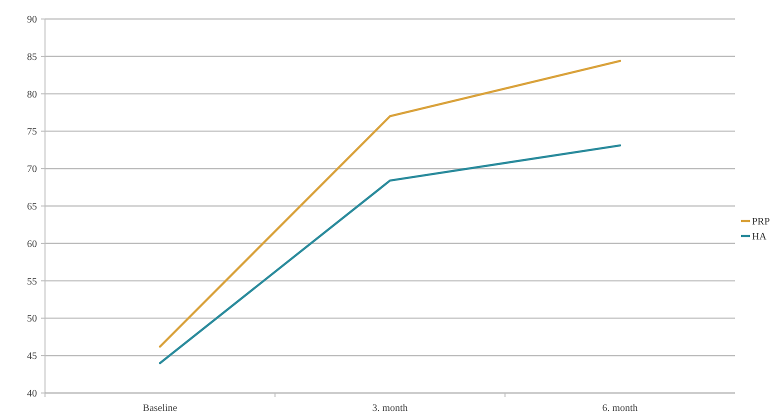 This screenshot has height=419, width=784. I want to click on legend-label: HA, so click(760, 237).